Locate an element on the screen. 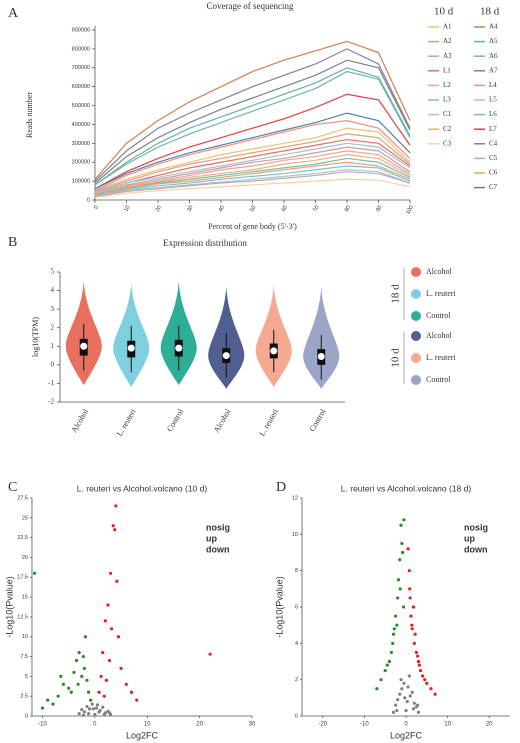 Image resolution: width=520 pixels, height=743 pixels. y-axis-label: -Log10(Pvalue) is located at coordinates (279, 607).